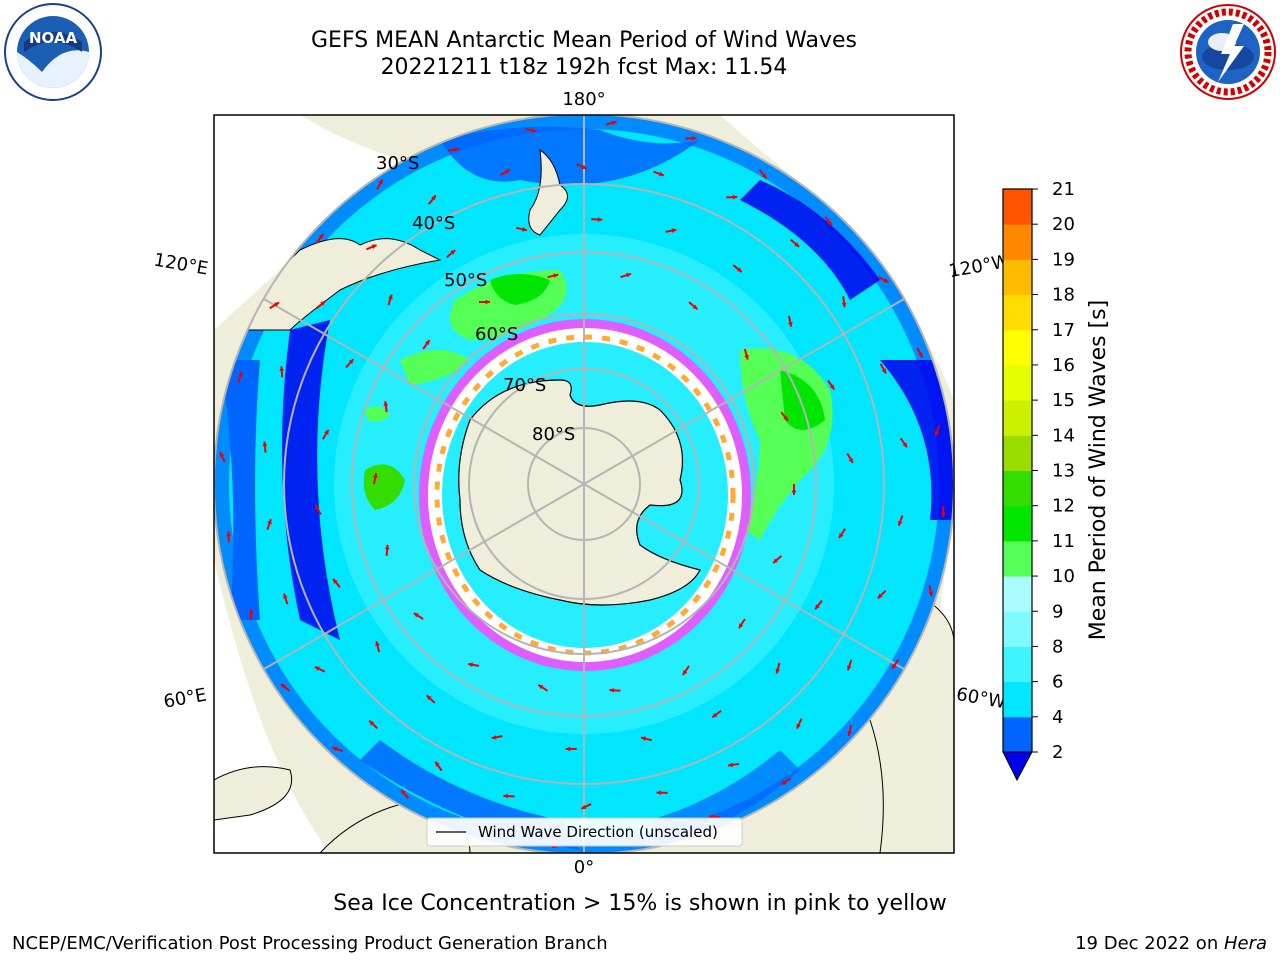  I want to click on lon-label-60w: 60°W, so click(981, 698).